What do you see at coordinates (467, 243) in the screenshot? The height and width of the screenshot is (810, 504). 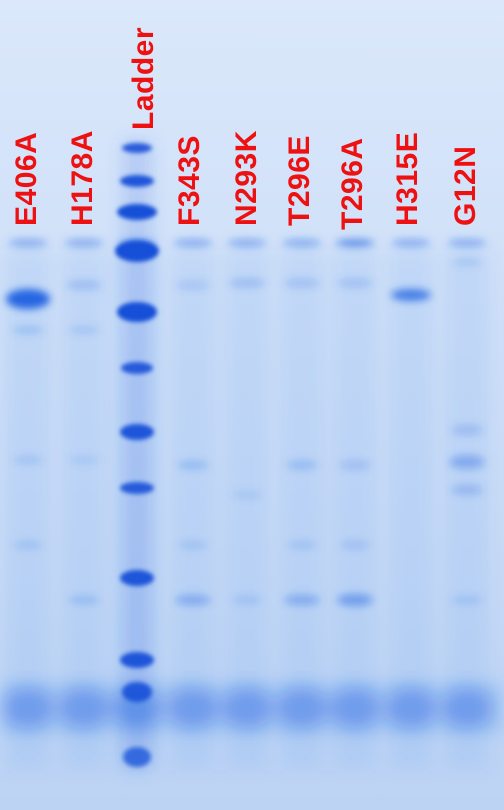 I see `well-band-g12n` at bounding box center [467, 243].